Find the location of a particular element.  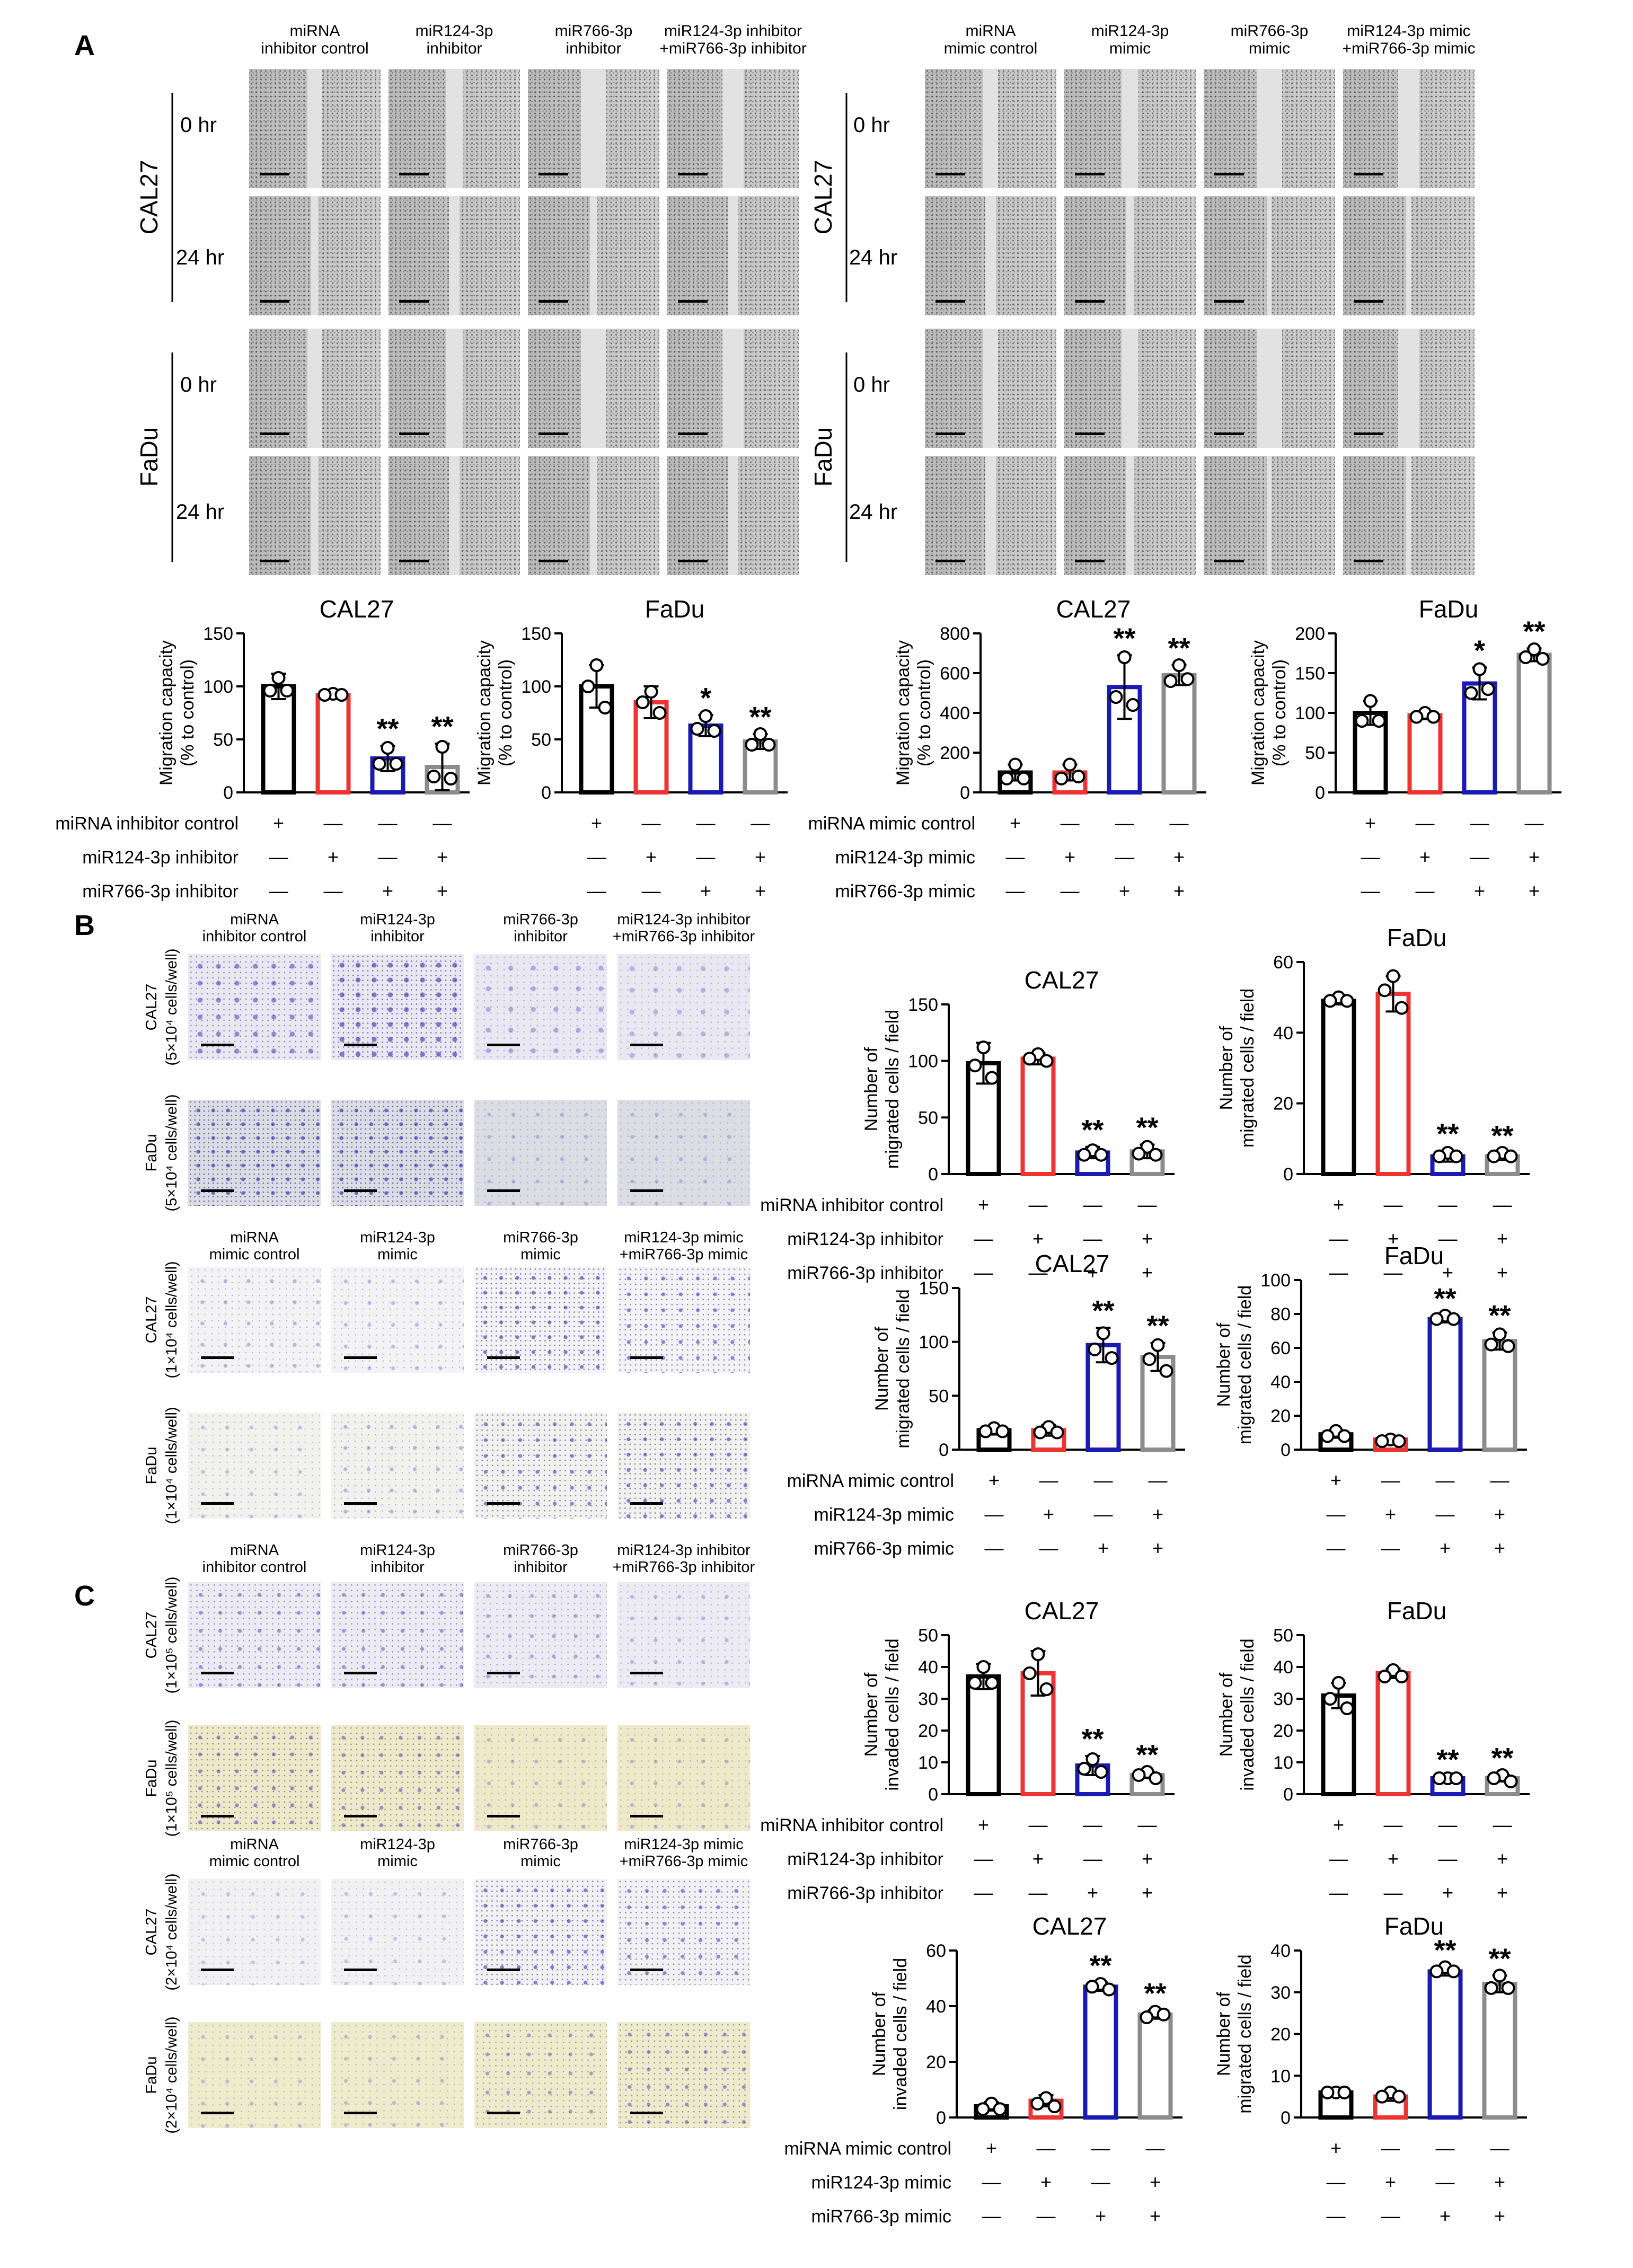

column-header-mimic: mimic control is located at coordinates (254, 1254).